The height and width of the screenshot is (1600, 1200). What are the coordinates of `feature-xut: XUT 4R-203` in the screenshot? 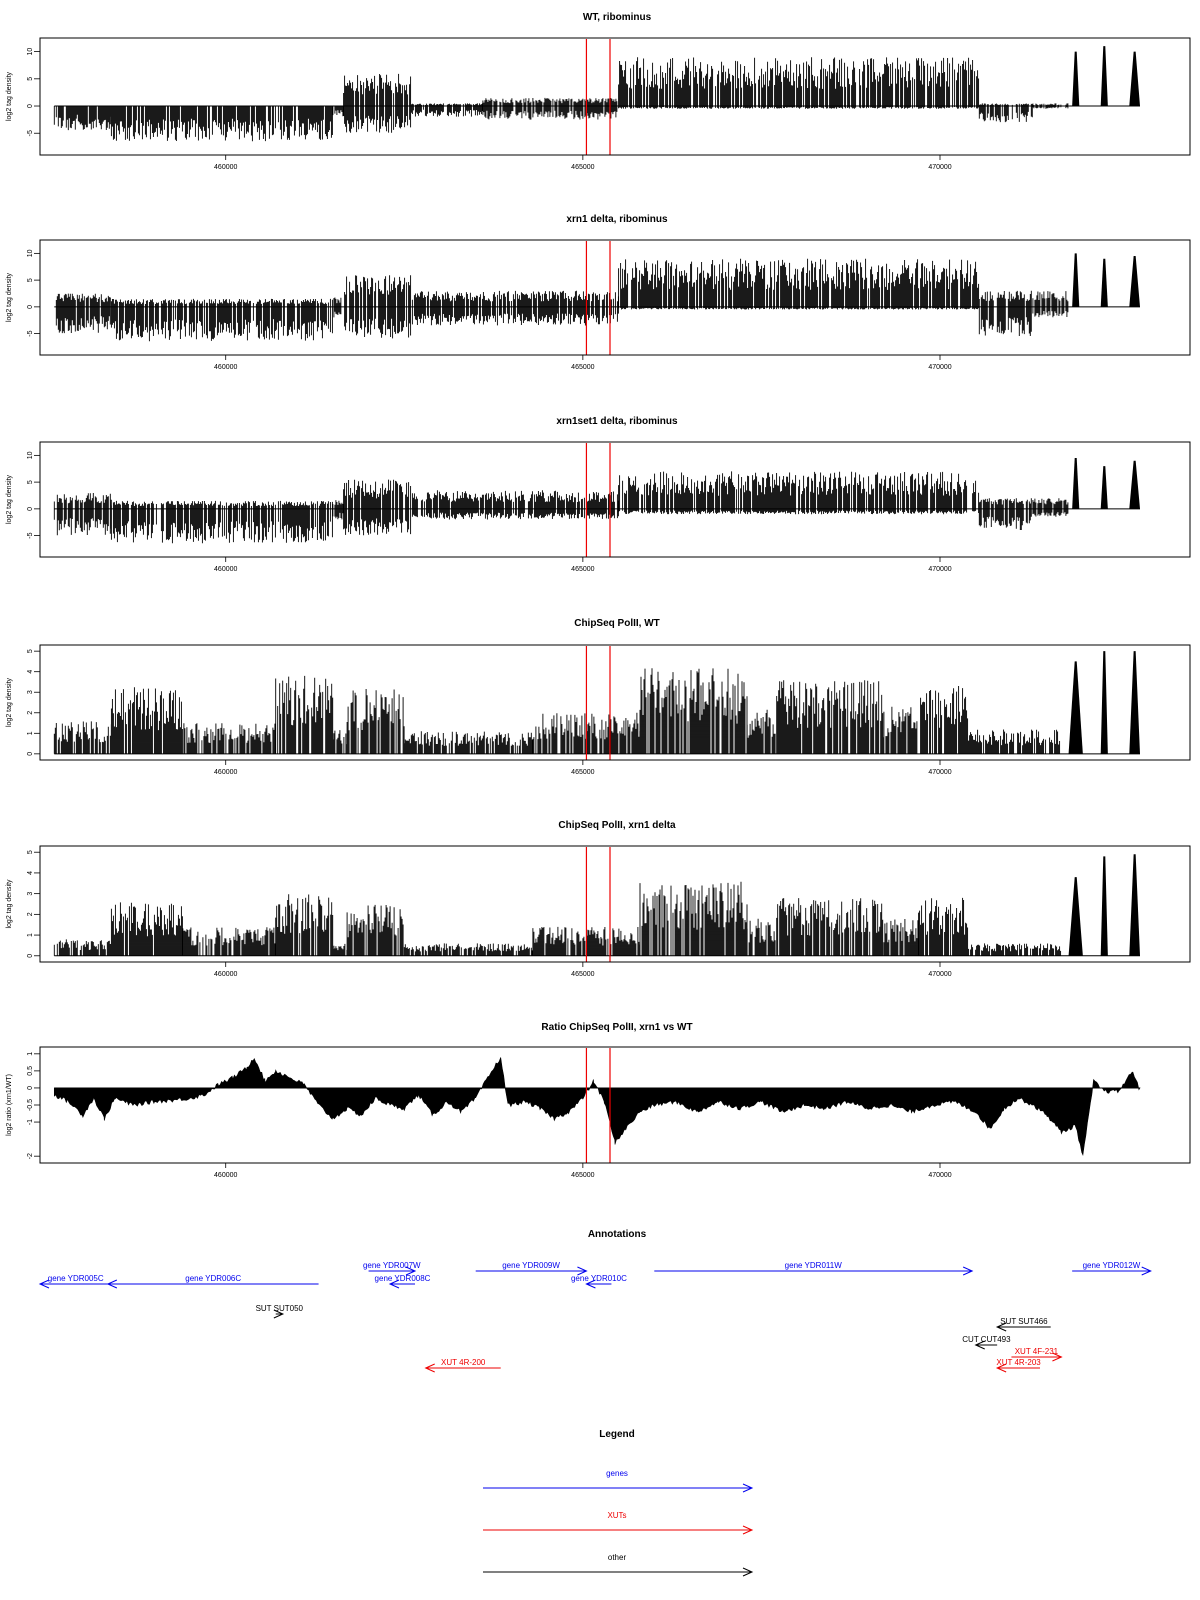 It's located at (1018, 1365).